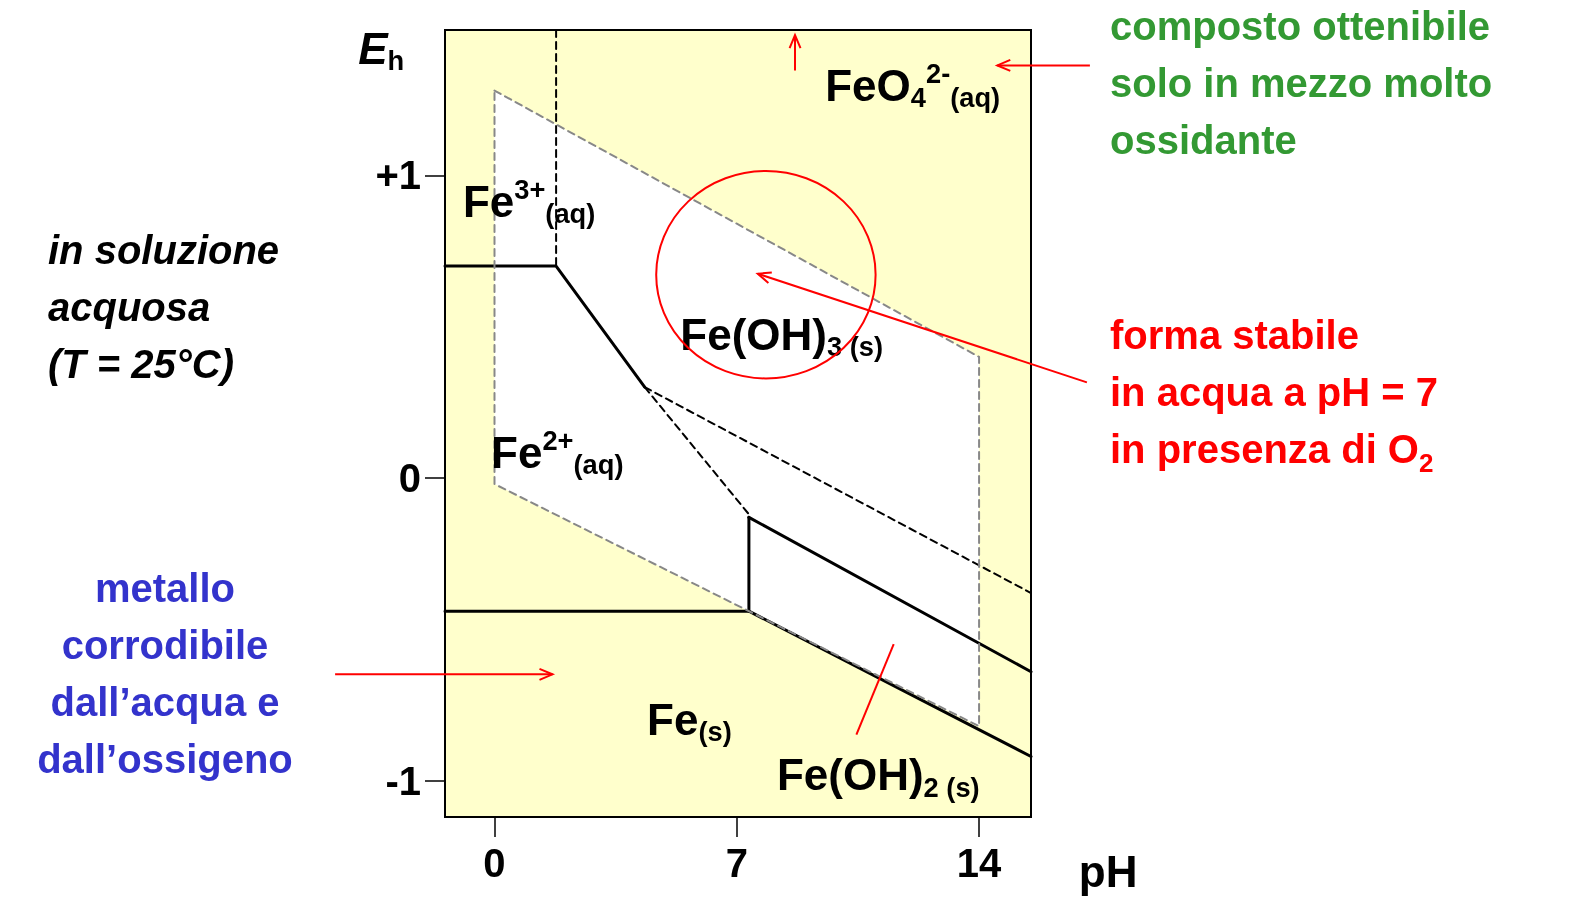  What do you see at coordinates (494, 863) in the screenshot?
I see `x-tick-label: 0` at bounding box center [494, 863].